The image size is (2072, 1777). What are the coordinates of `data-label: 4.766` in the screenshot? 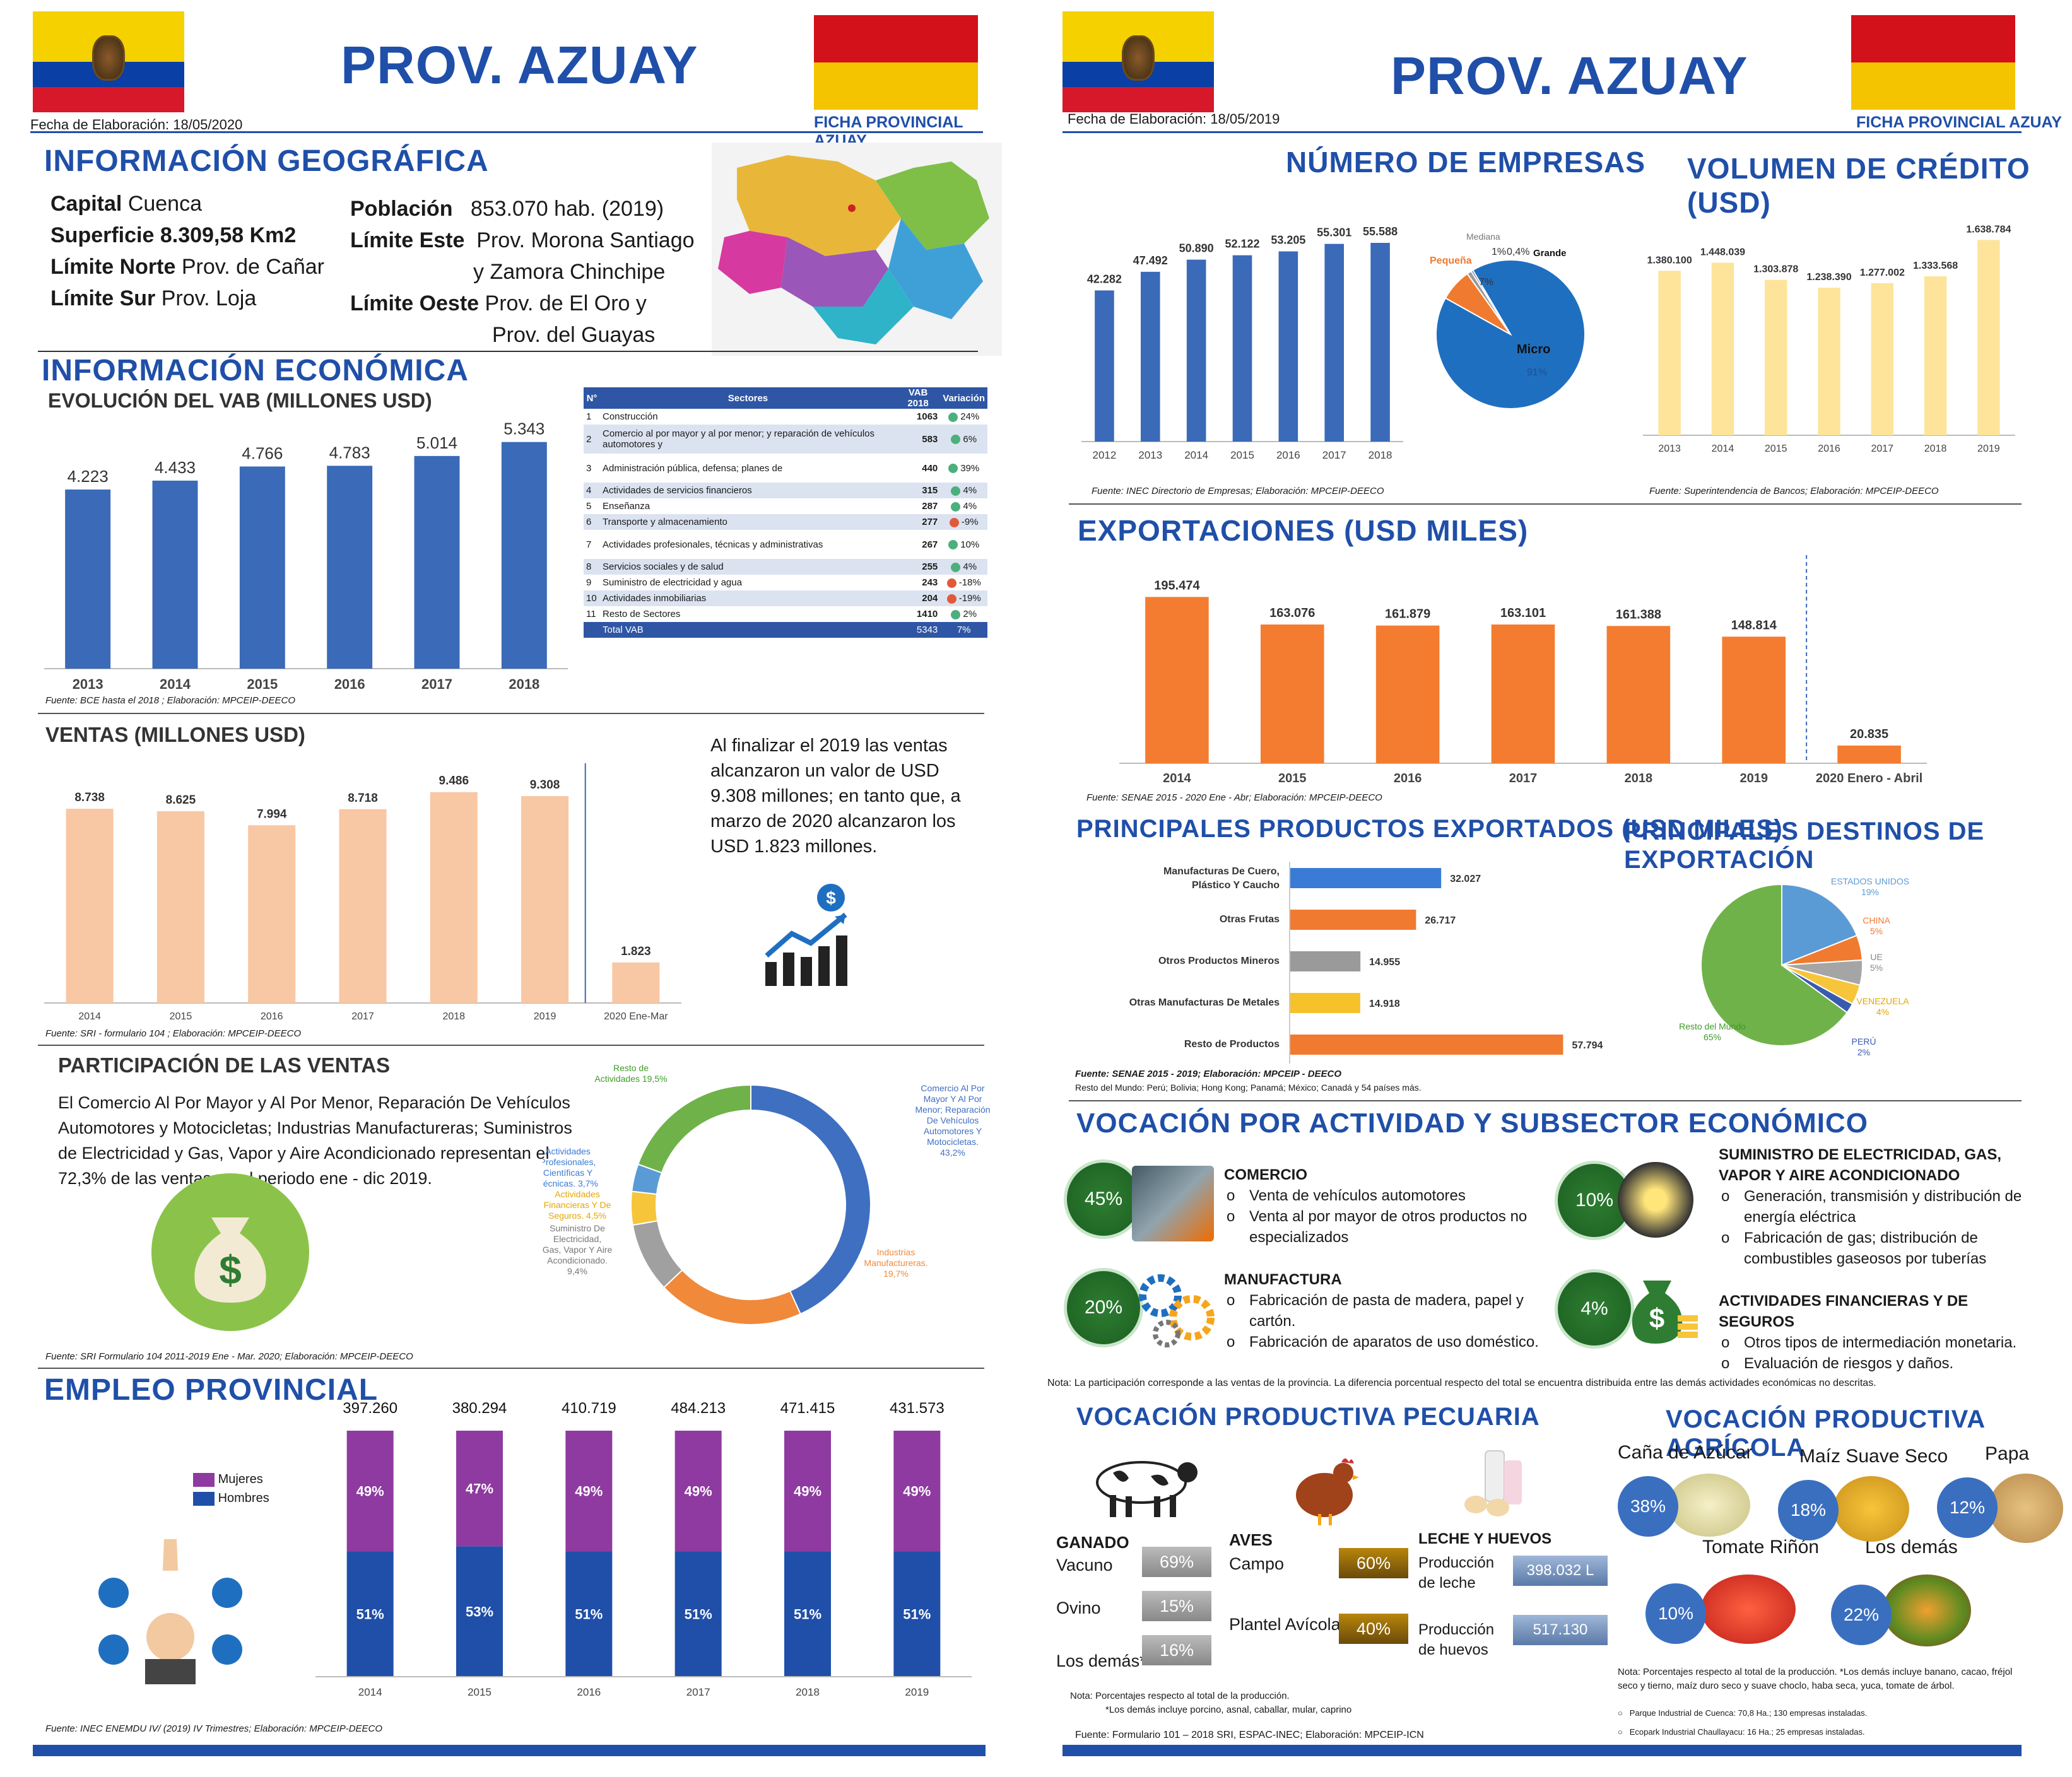 It's located at (262, 453).